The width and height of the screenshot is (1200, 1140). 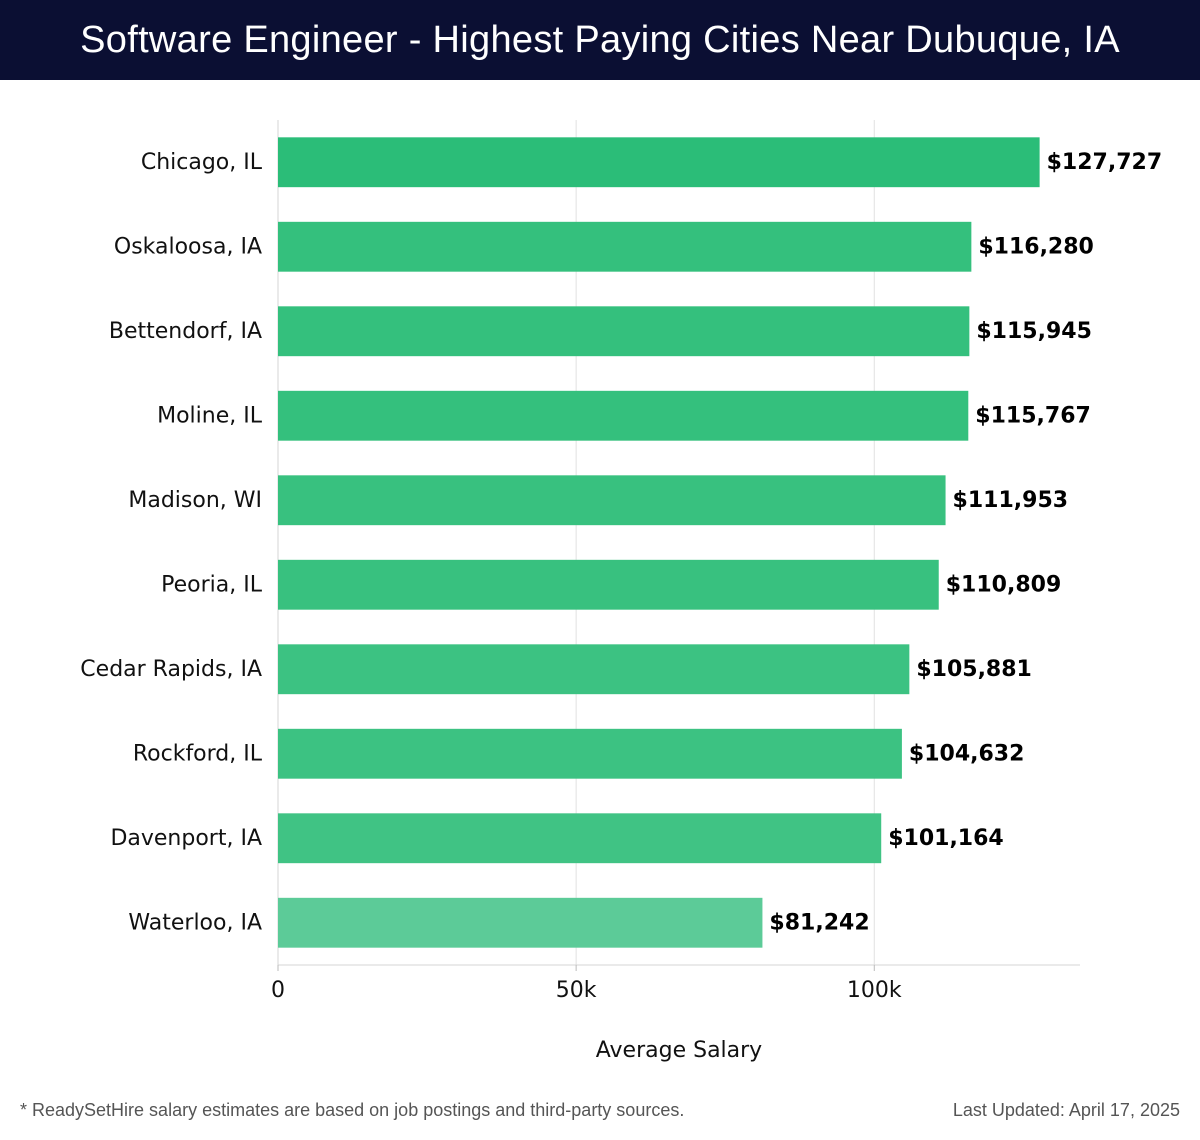 I want to click on category-label: Waterloo, IA, so click(x=195, y=922).